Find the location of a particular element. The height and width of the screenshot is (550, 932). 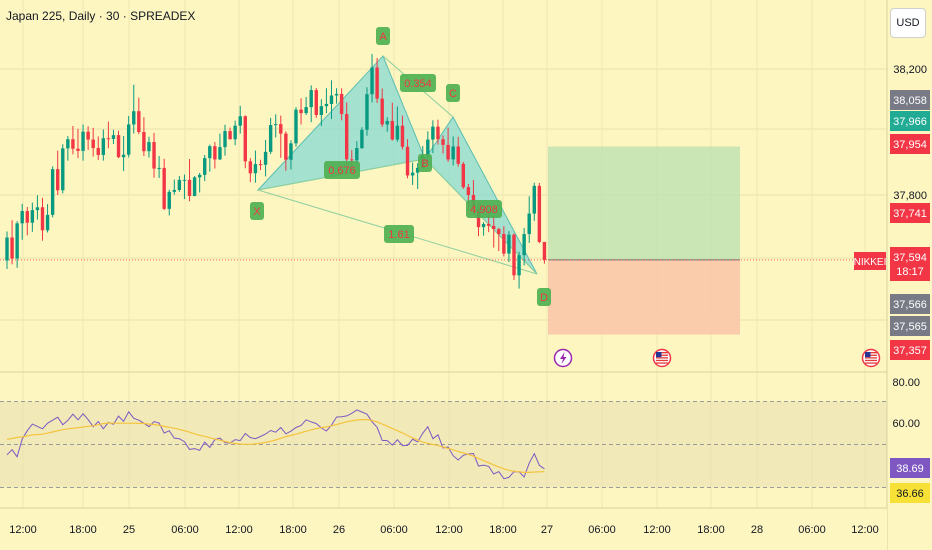

pattern-point-x-label: X is located at coordinates (257, 211).